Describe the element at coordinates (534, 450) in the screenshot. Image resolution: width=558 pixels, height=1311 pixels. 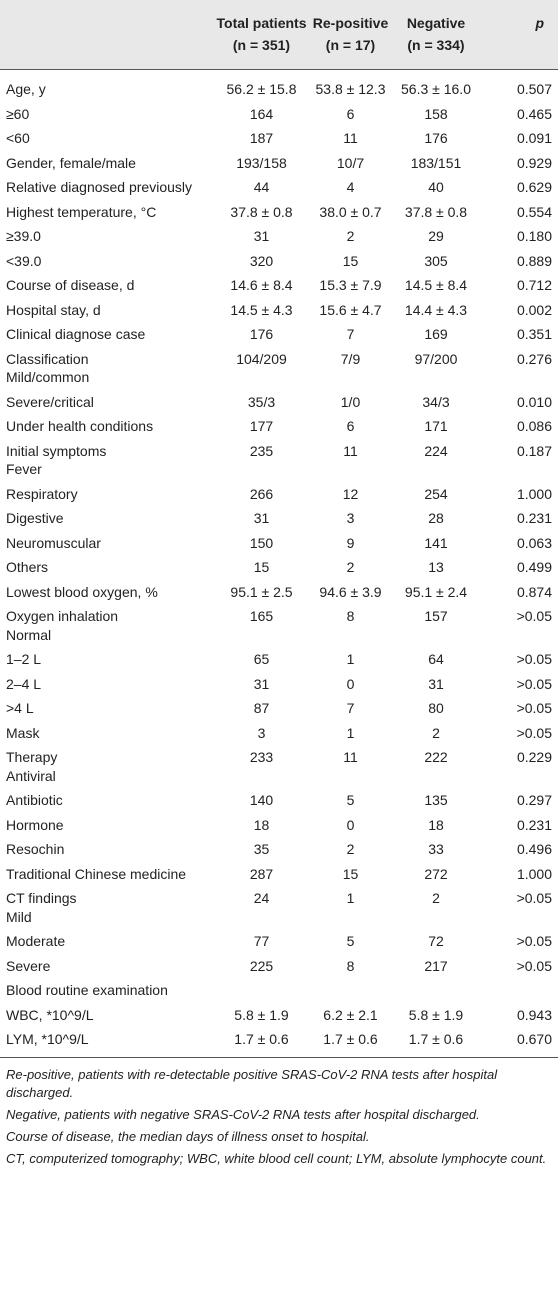
I see `cell: 0.187` at that location.